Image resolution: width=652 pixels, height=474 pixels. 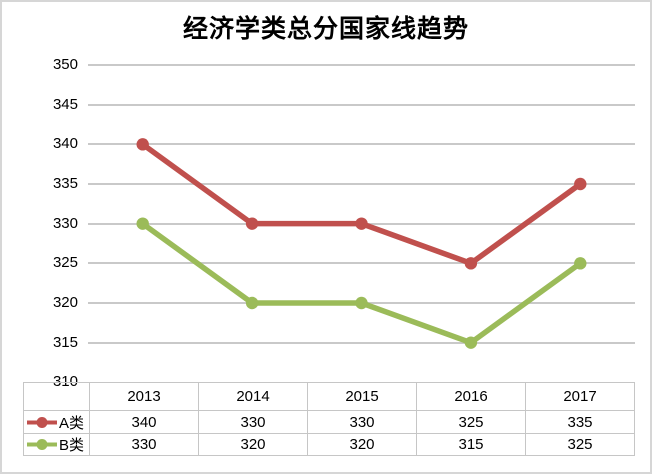 What do you see at coordinates (362, 396) in the screenshot?
I see `year-header-cell: 2015` at bounding box center [362, 396].